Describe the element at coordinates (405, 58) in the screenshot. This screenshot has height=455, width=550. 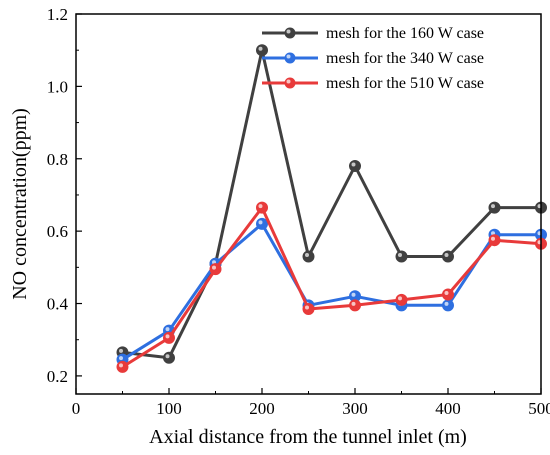
I see `legend-label: mesh for the 340 W case` at that location.